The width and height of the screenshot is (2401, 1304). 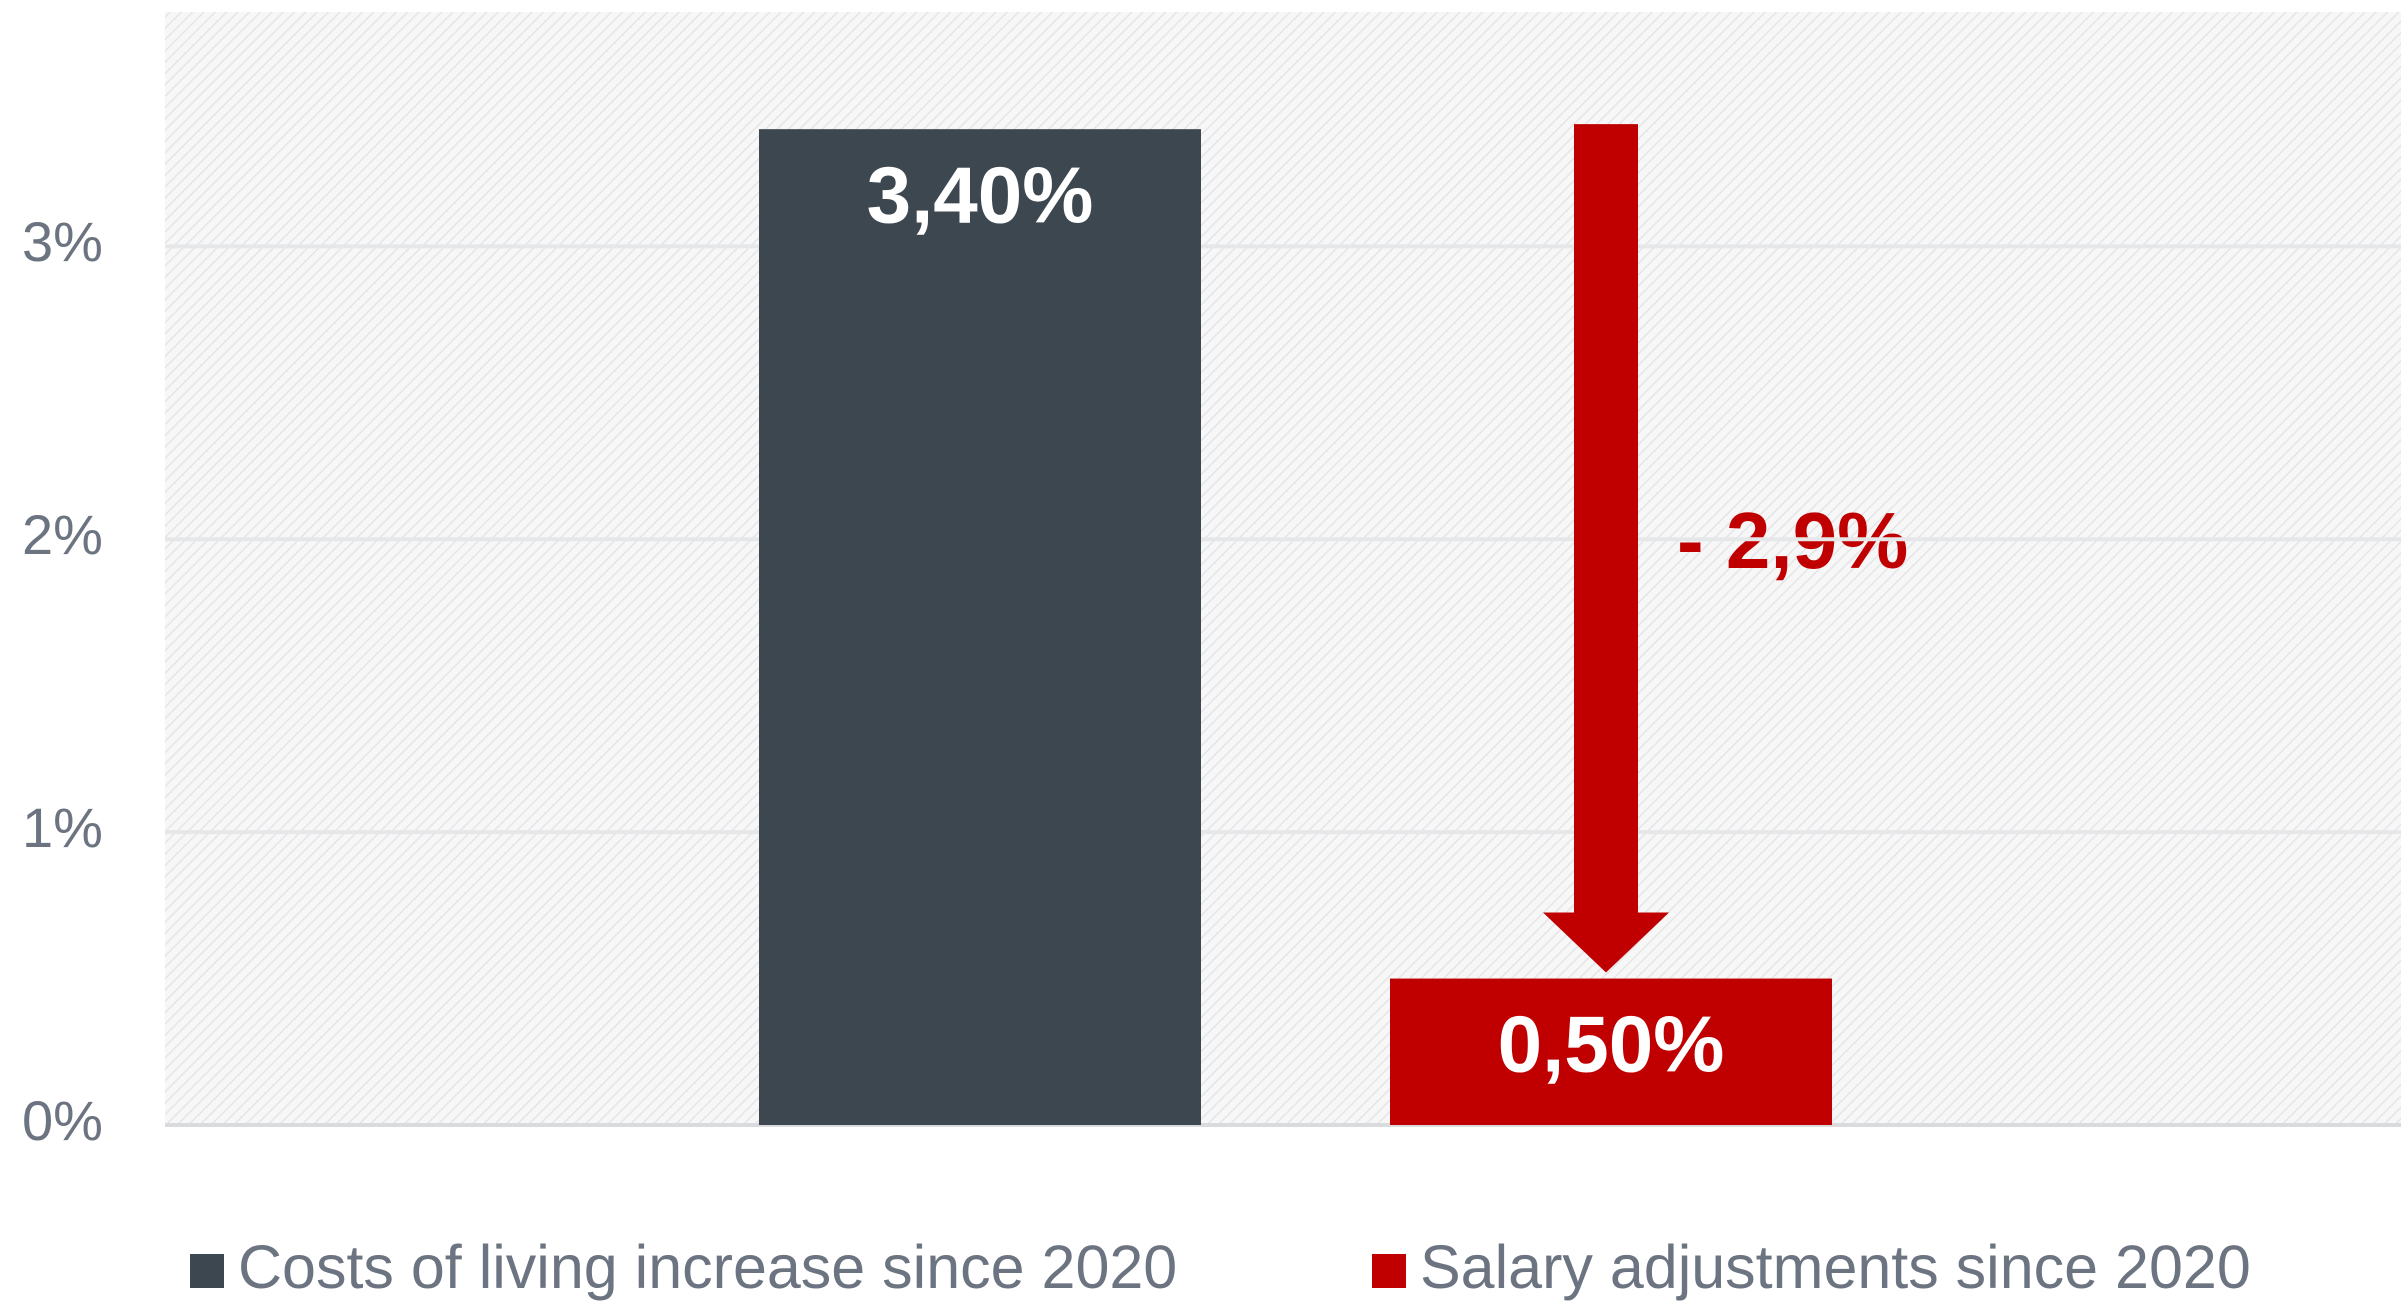 I want to click on y-tick-label: 0%, so click(x=62, y=1120).